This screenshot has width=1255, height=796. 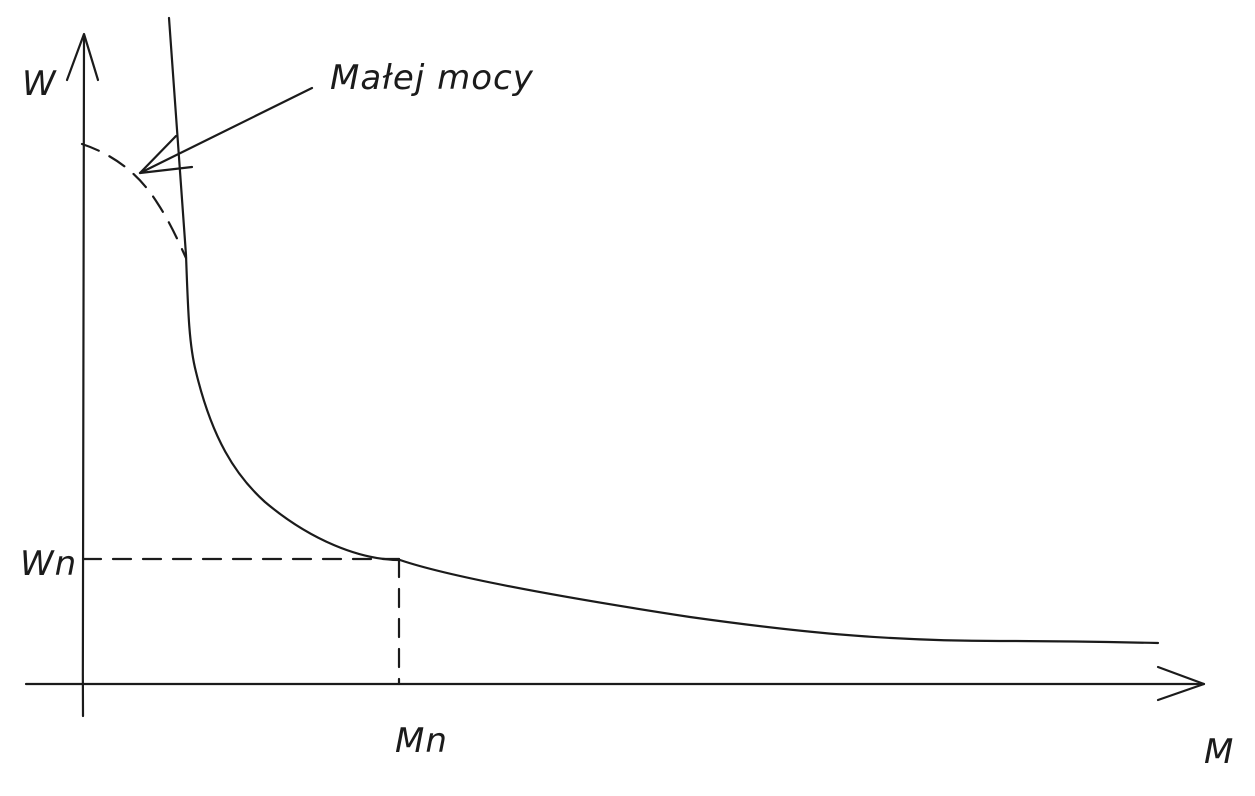 I want to click on y-axis-label: W, so click(x=39, y=84).